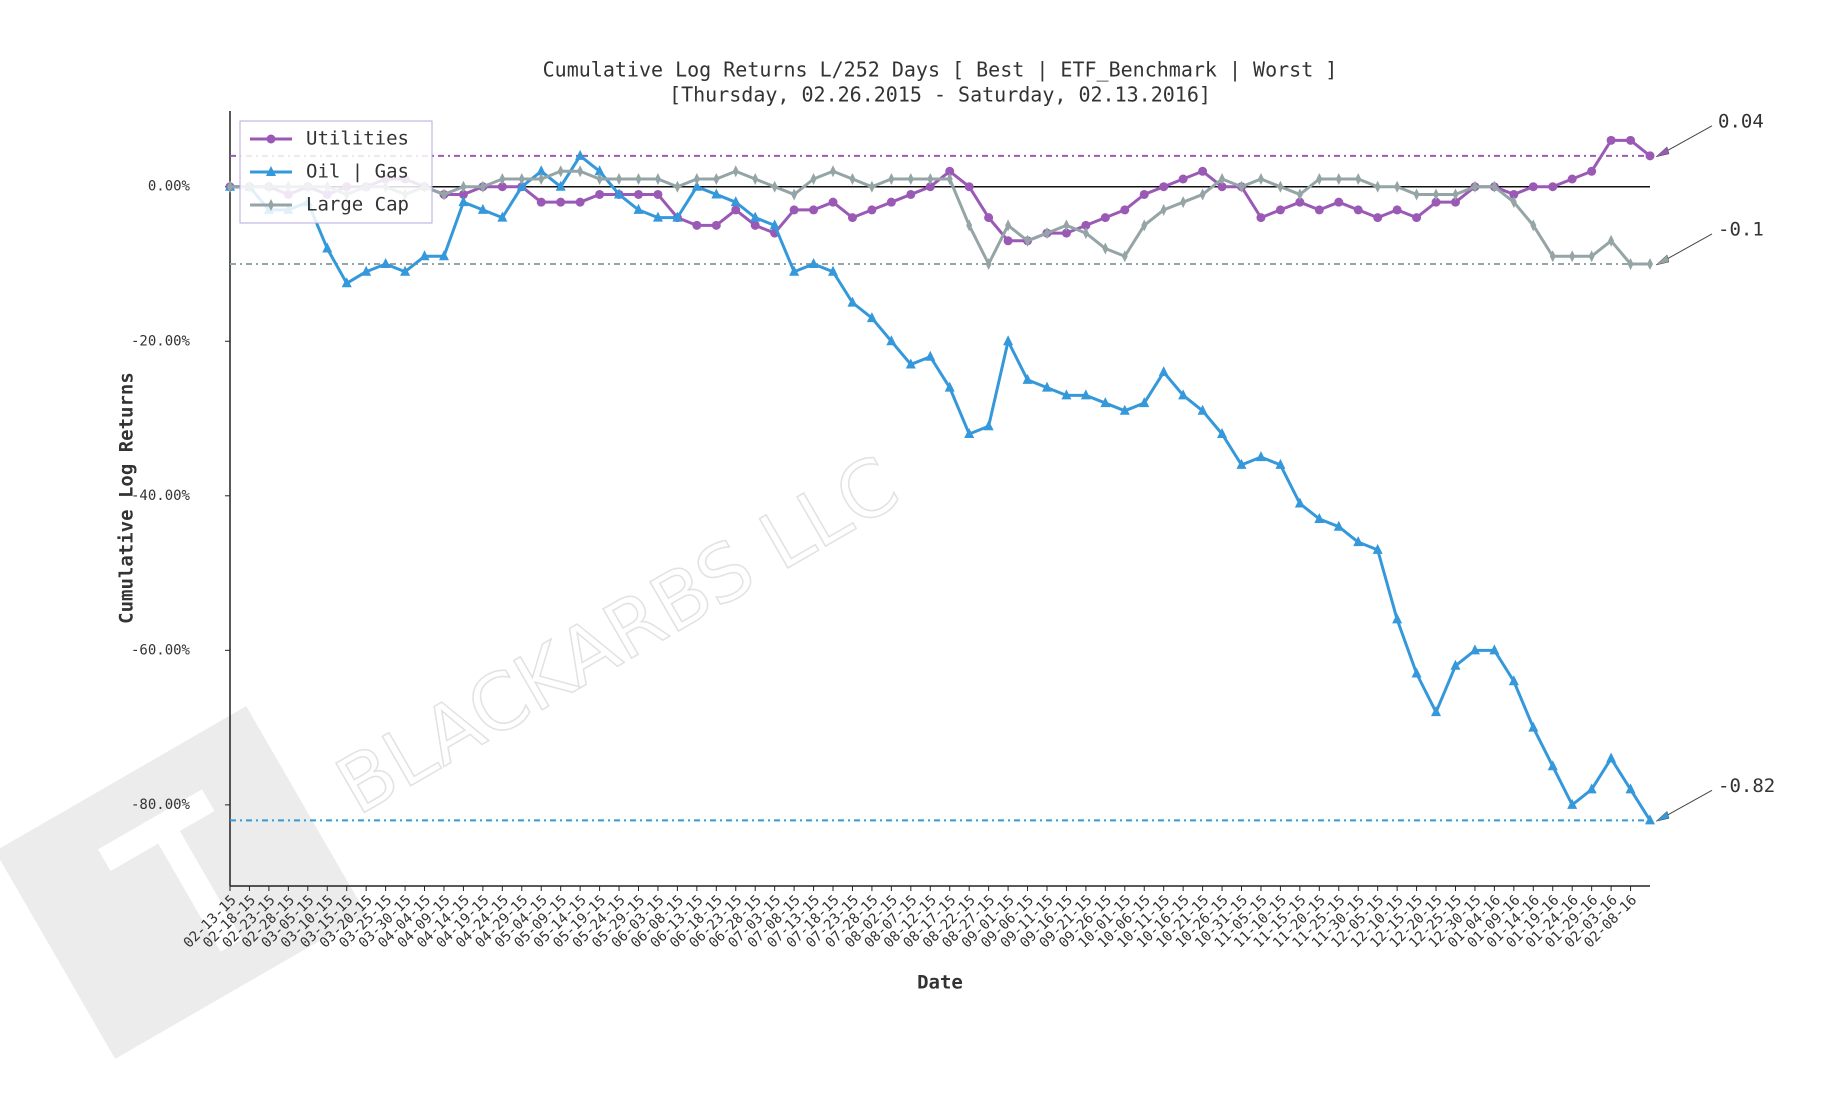  What do you see at coordinates (161, 341) in the screenshot?
I see `y-tick-label: -20.00%` at bounding box center [161, 341].